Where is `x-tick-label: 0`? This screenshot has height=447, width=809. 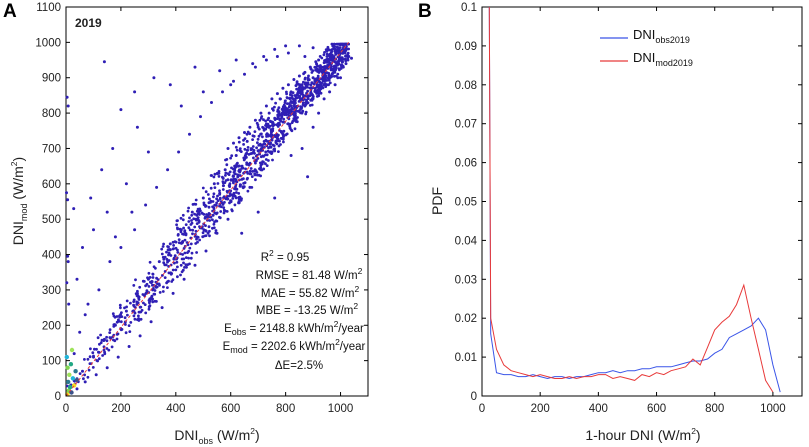 x-tick-label: 0 is located at coordinates (482, 409).